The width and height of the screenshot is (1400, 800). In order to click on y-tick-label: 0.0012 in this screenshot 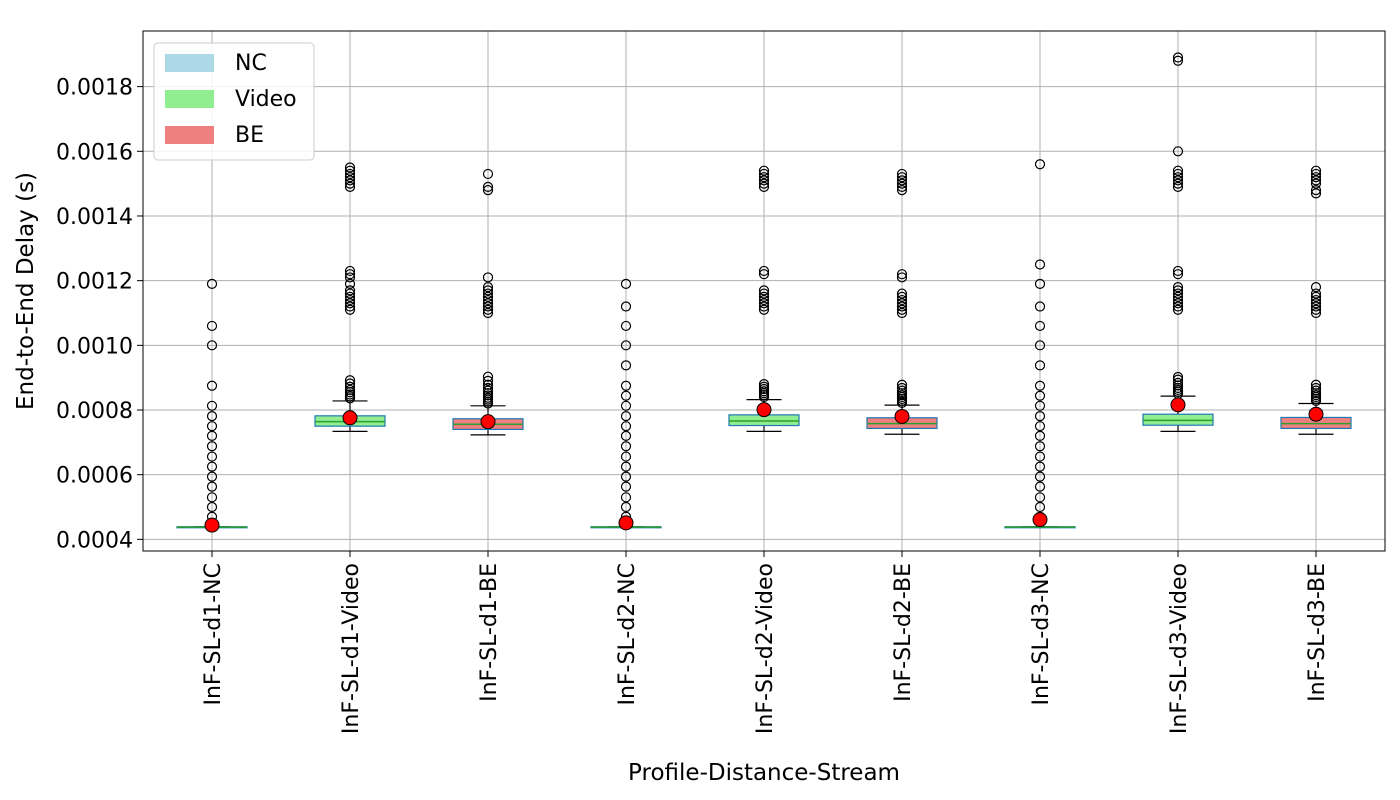, I will do `click(94, 282)`.